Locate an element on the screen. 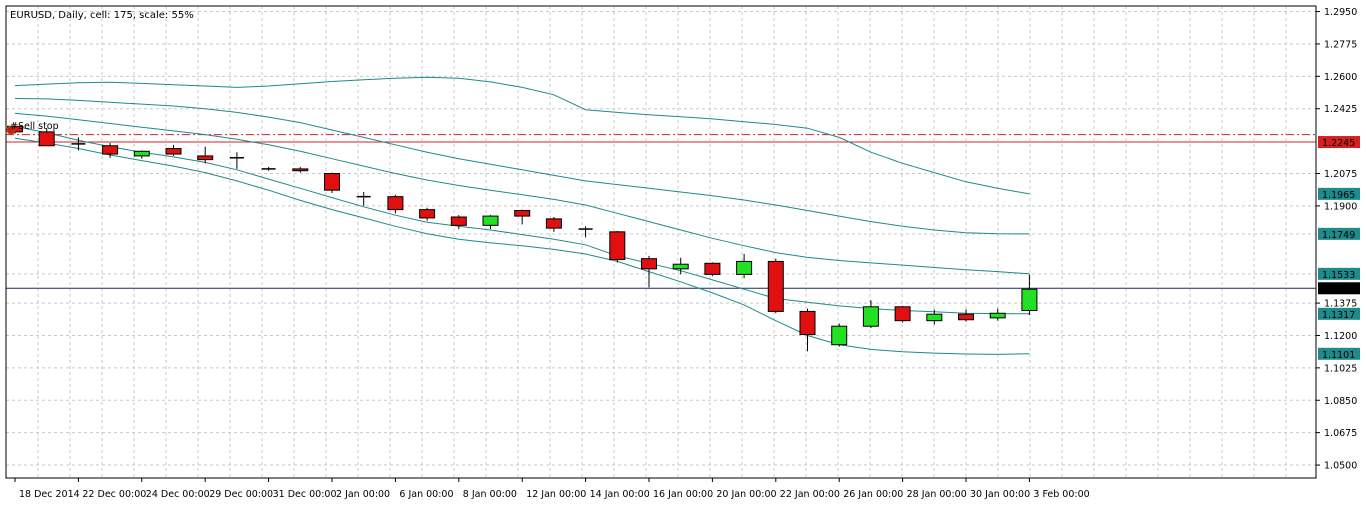 The image size is (1366, 509). time-tick-label: 29 Dec 00:00 is located at coordinates (241, 494).